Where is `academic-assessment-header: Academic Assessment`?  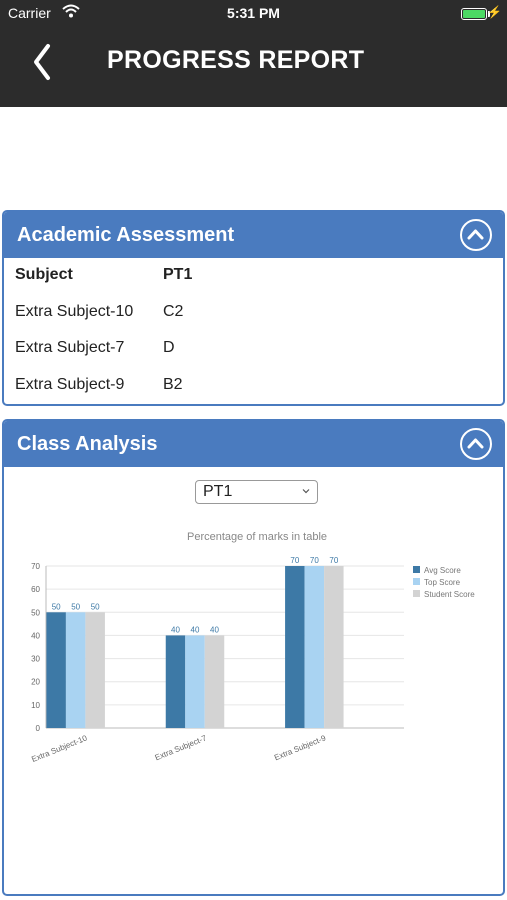 academic-assessment-header: Academic Assessment is located at coordinates (253, 235).